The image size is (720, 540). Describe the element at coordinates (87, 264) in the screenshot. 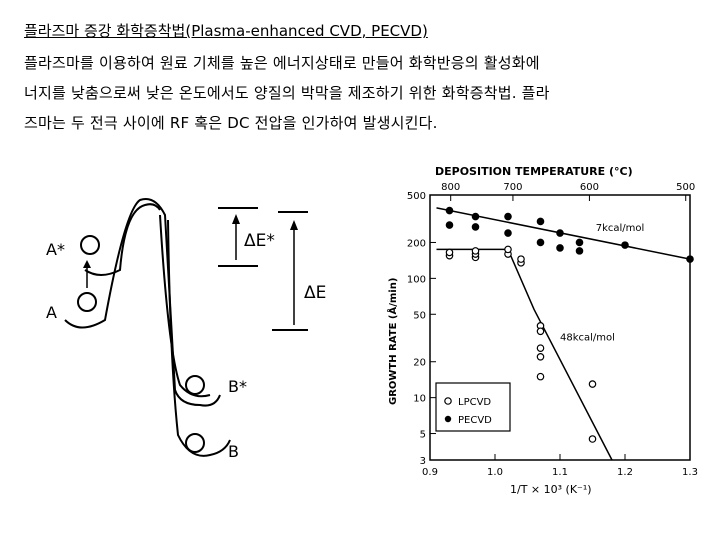

I see `excitation-arrow-head` at that location.